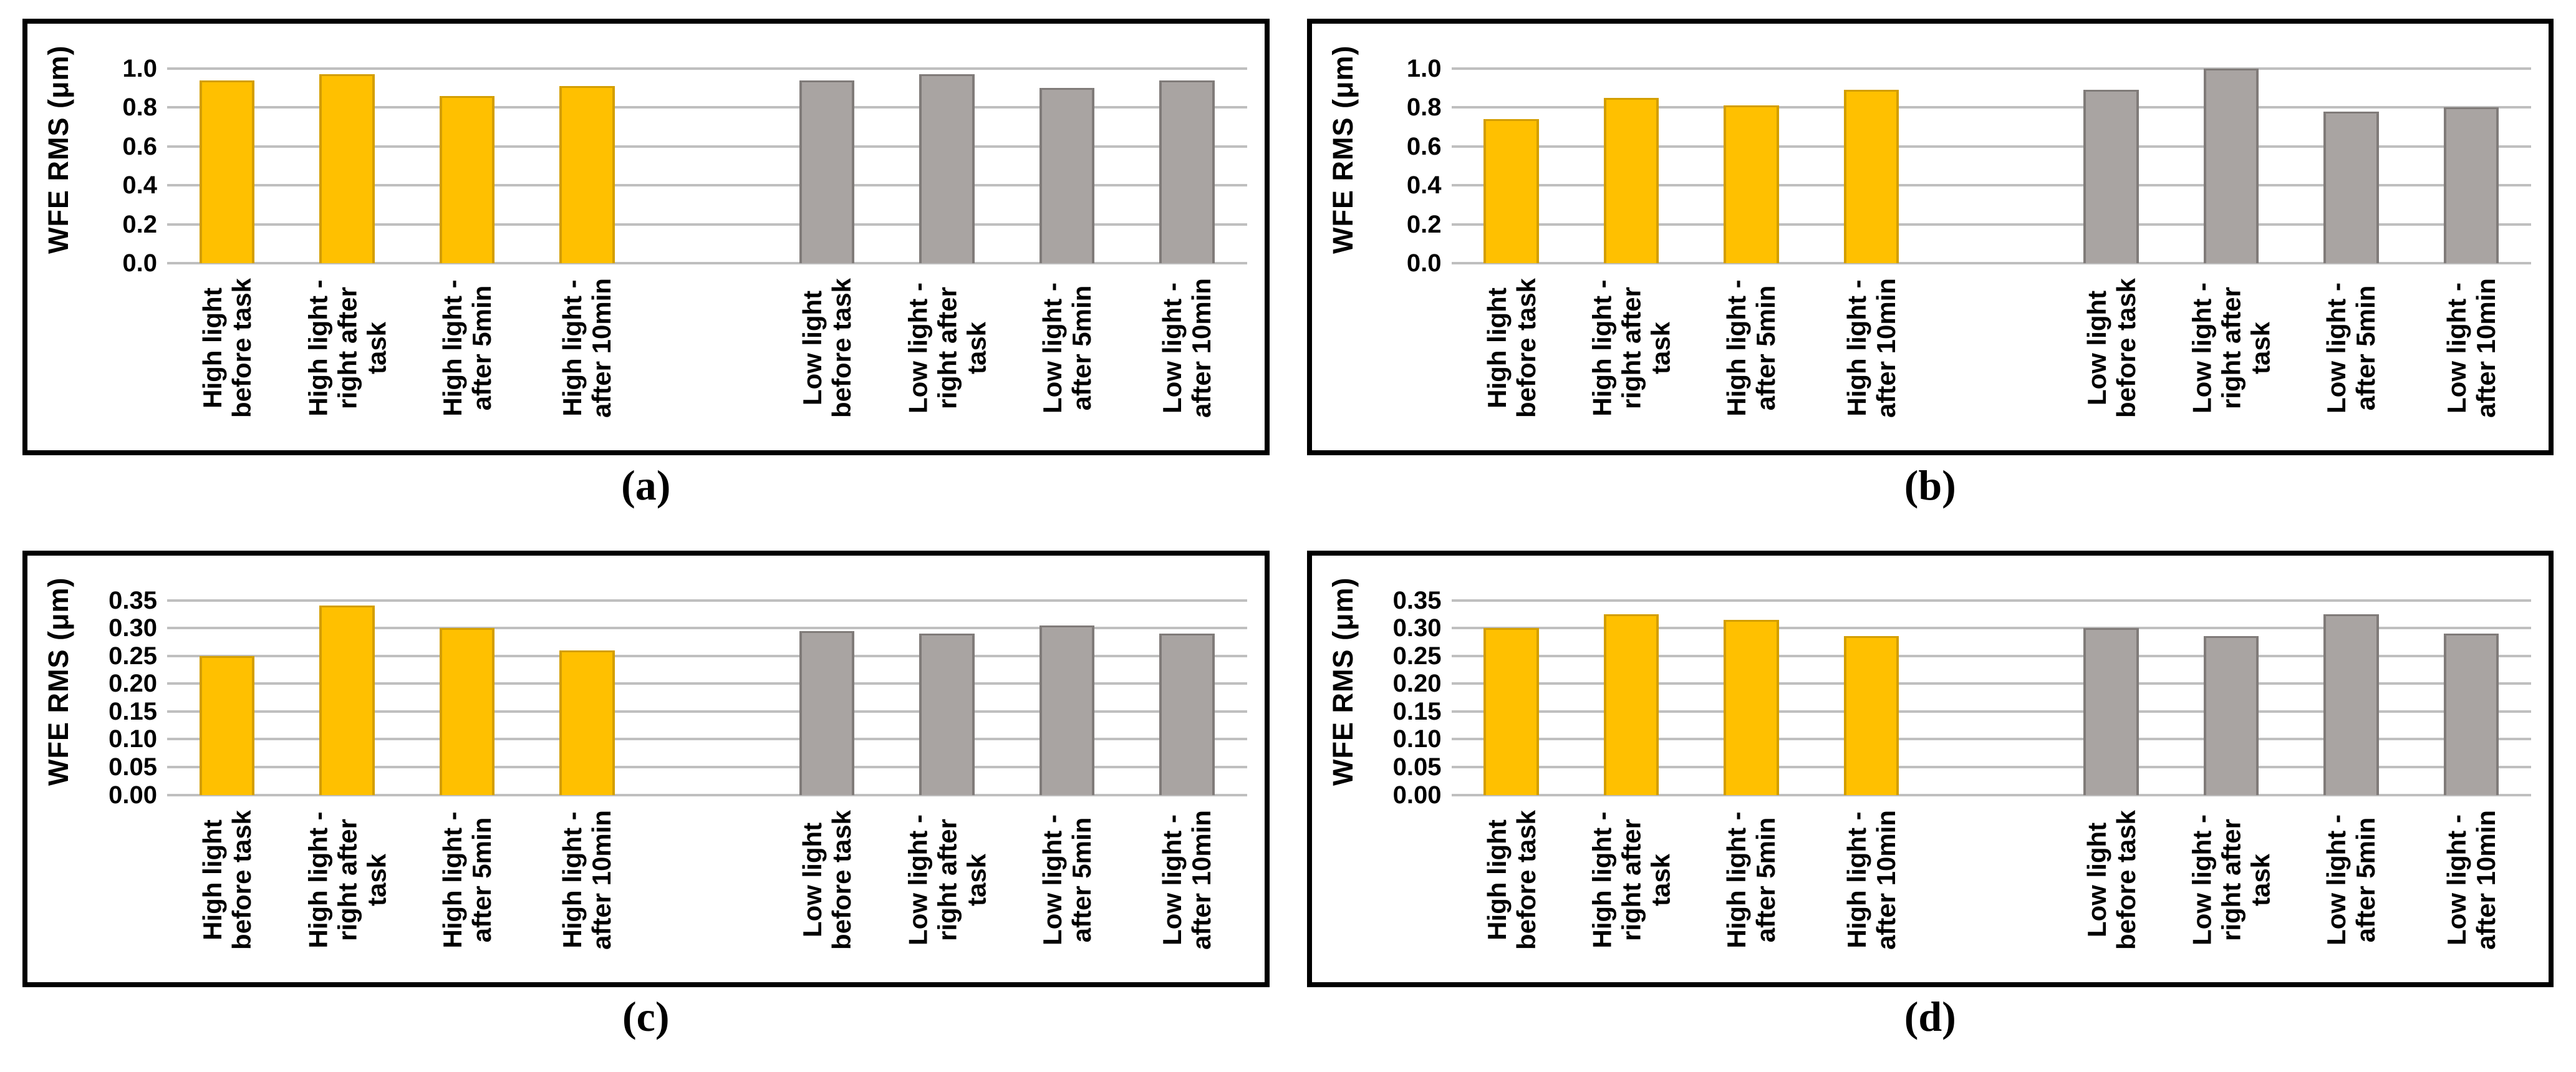 The height and width of the screenshot is (1072, 2576). Describe the element at coordinates (587, 348) in the screenshot. I see `x-category-label: High light - after 10min` at that location.